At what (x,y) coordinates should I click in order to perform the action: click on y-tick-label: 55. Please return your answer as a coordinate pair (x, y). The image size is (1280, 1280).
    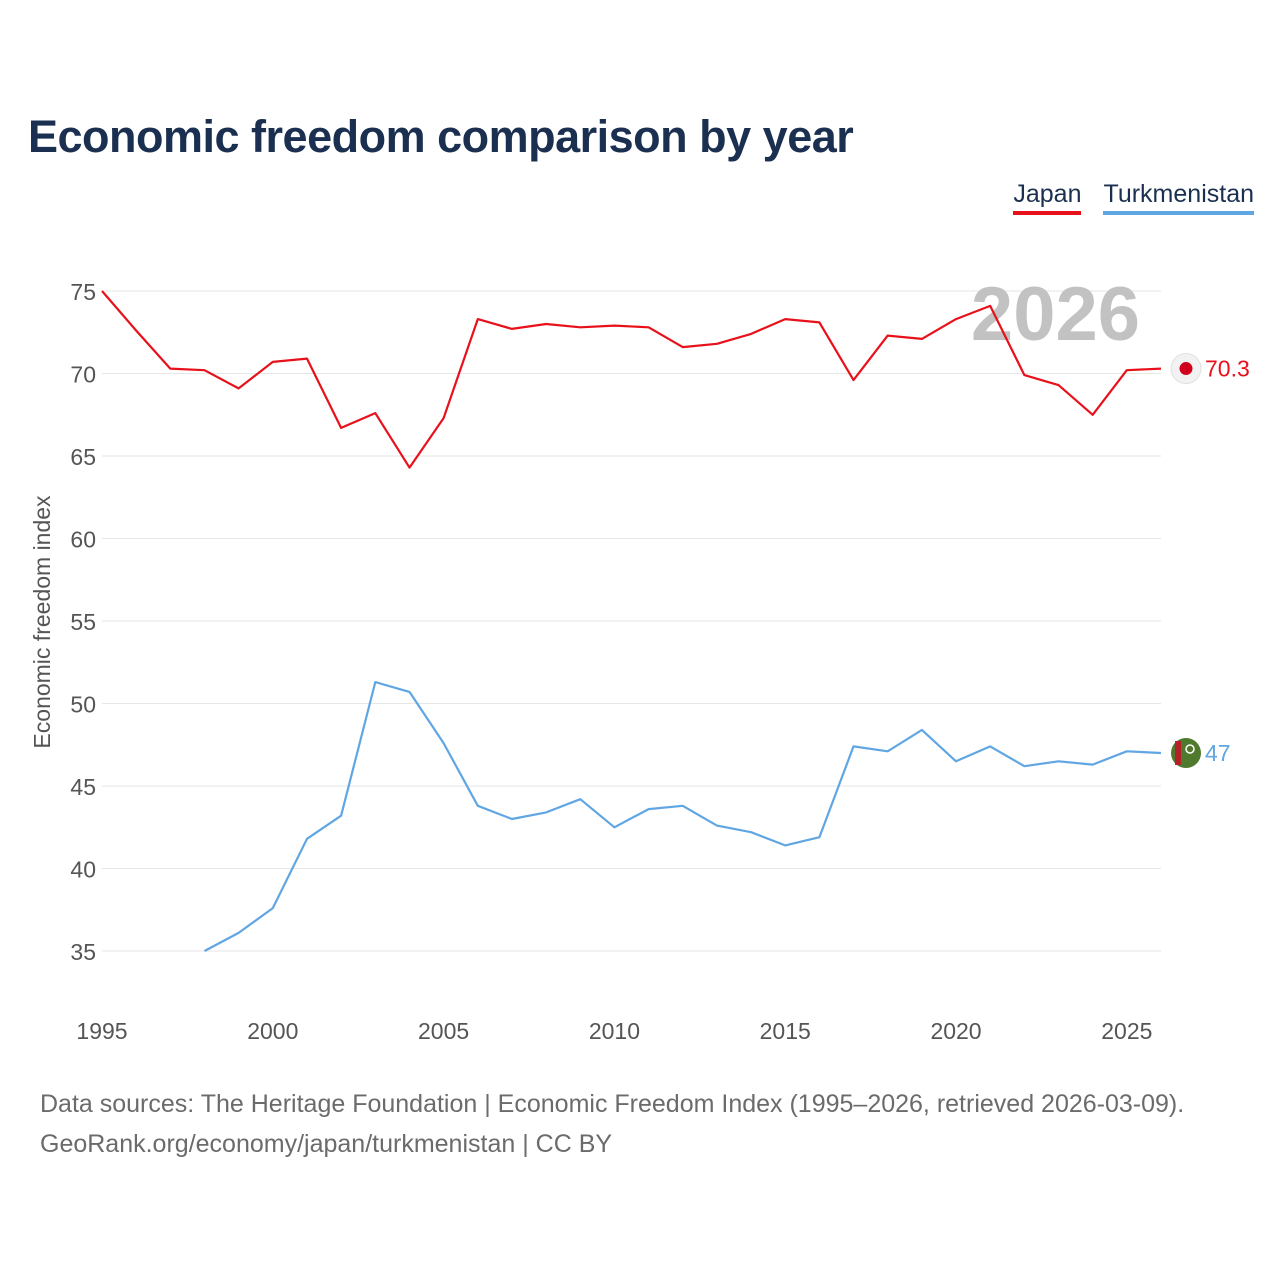
    Looking at the image, I should click on (83, 622).